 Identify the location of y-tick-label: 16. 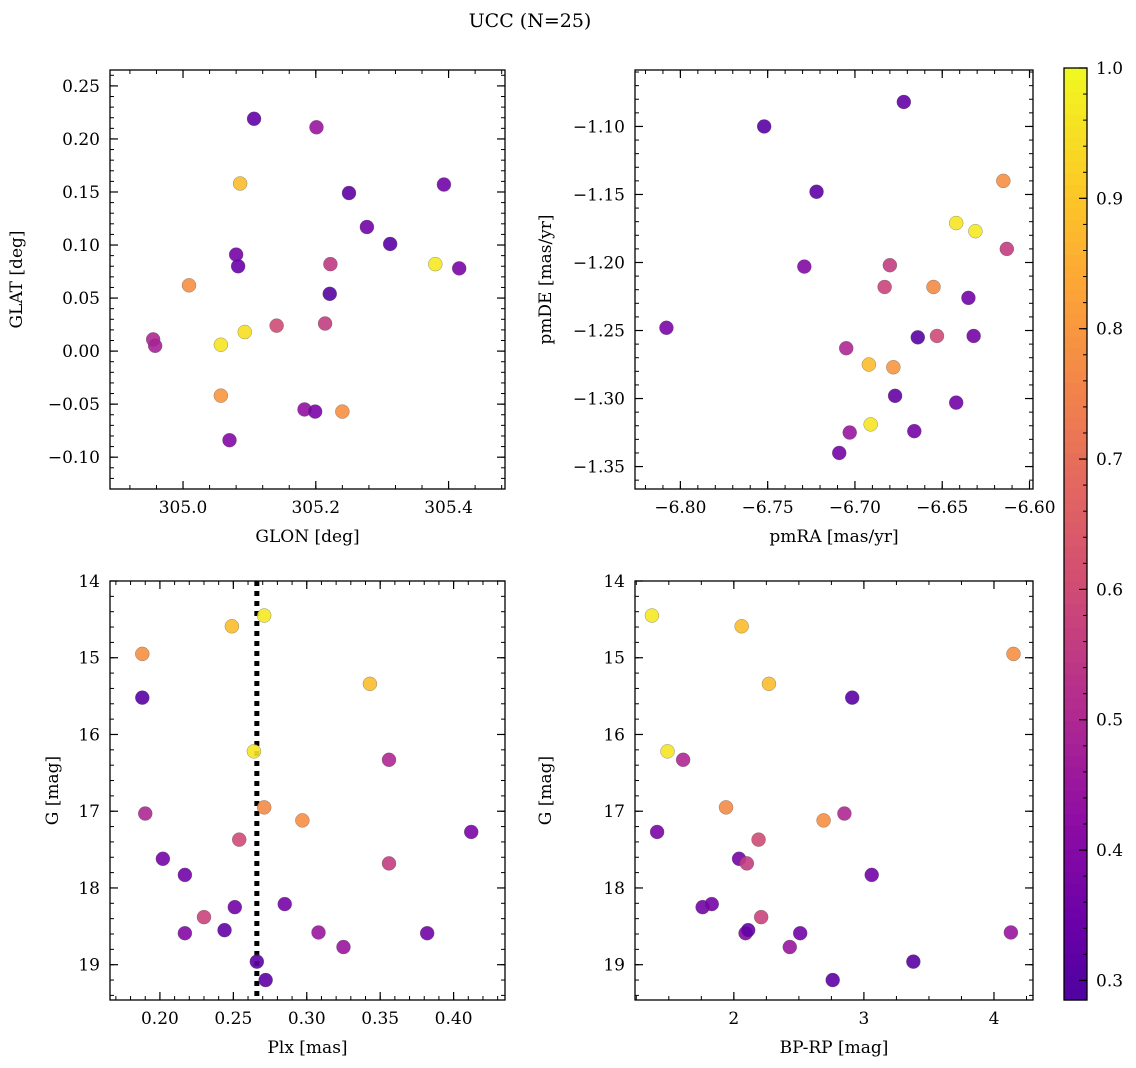
(89, 735).